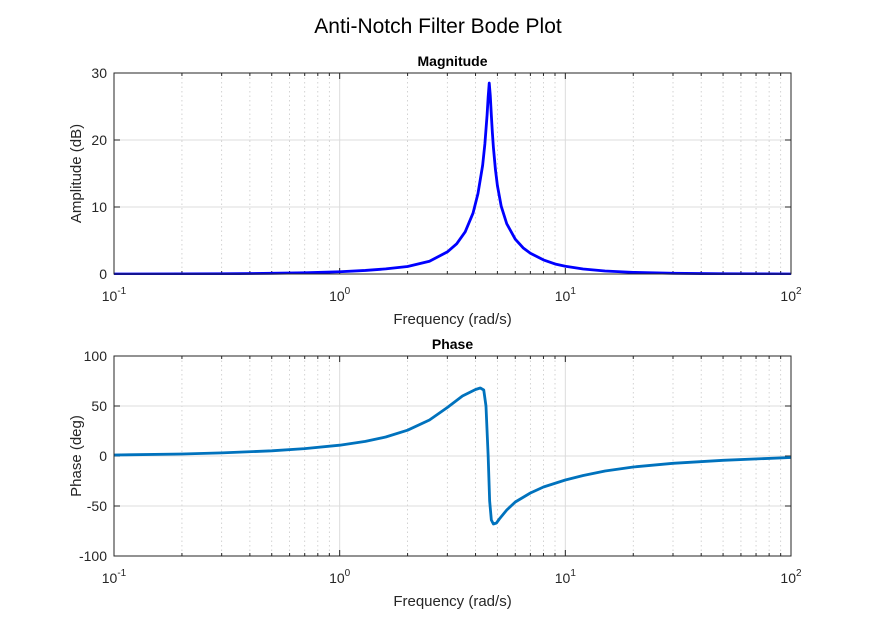  Describe the element at coordinates (99, 207) in the screenshot. I see `magnitude-y-tick-label: 10` at that location.